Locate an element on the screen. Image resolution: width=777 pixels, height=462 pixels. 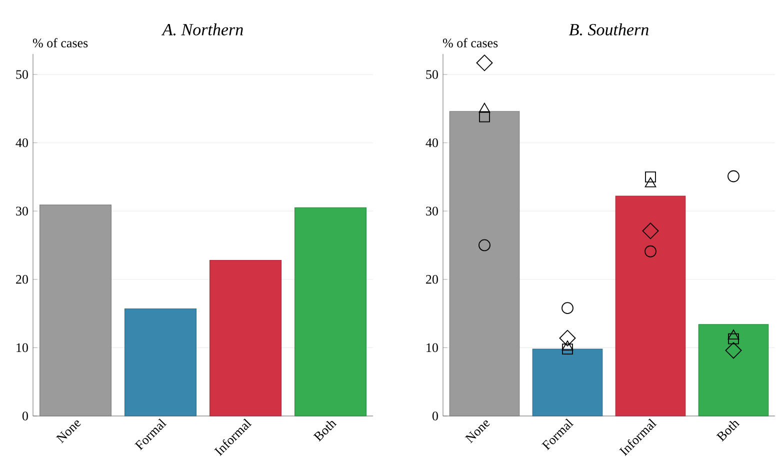
chart-title: A. Northern is located at coordinates (202, 29).